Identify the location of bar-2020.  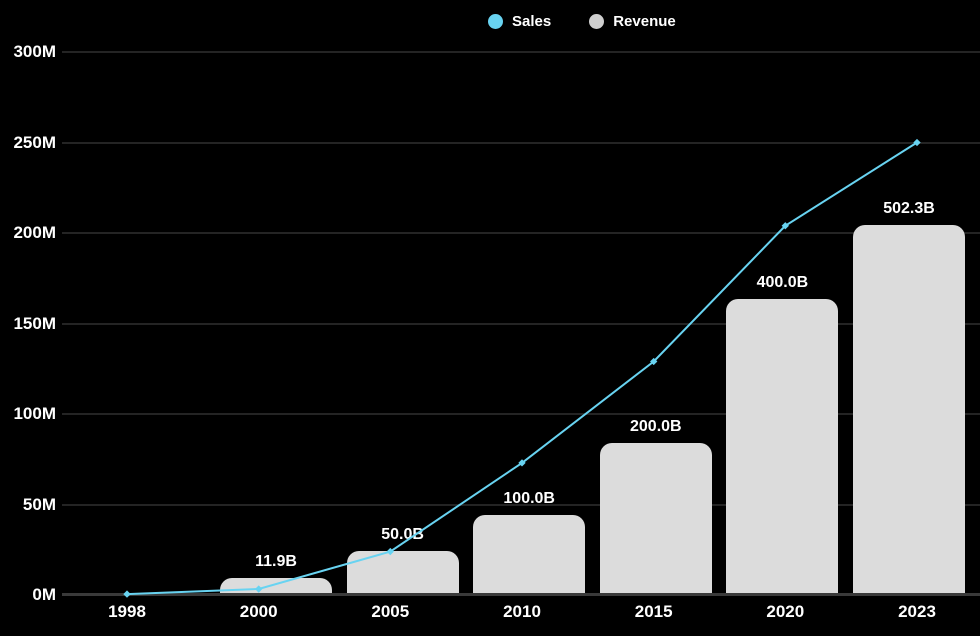
(782, 446).